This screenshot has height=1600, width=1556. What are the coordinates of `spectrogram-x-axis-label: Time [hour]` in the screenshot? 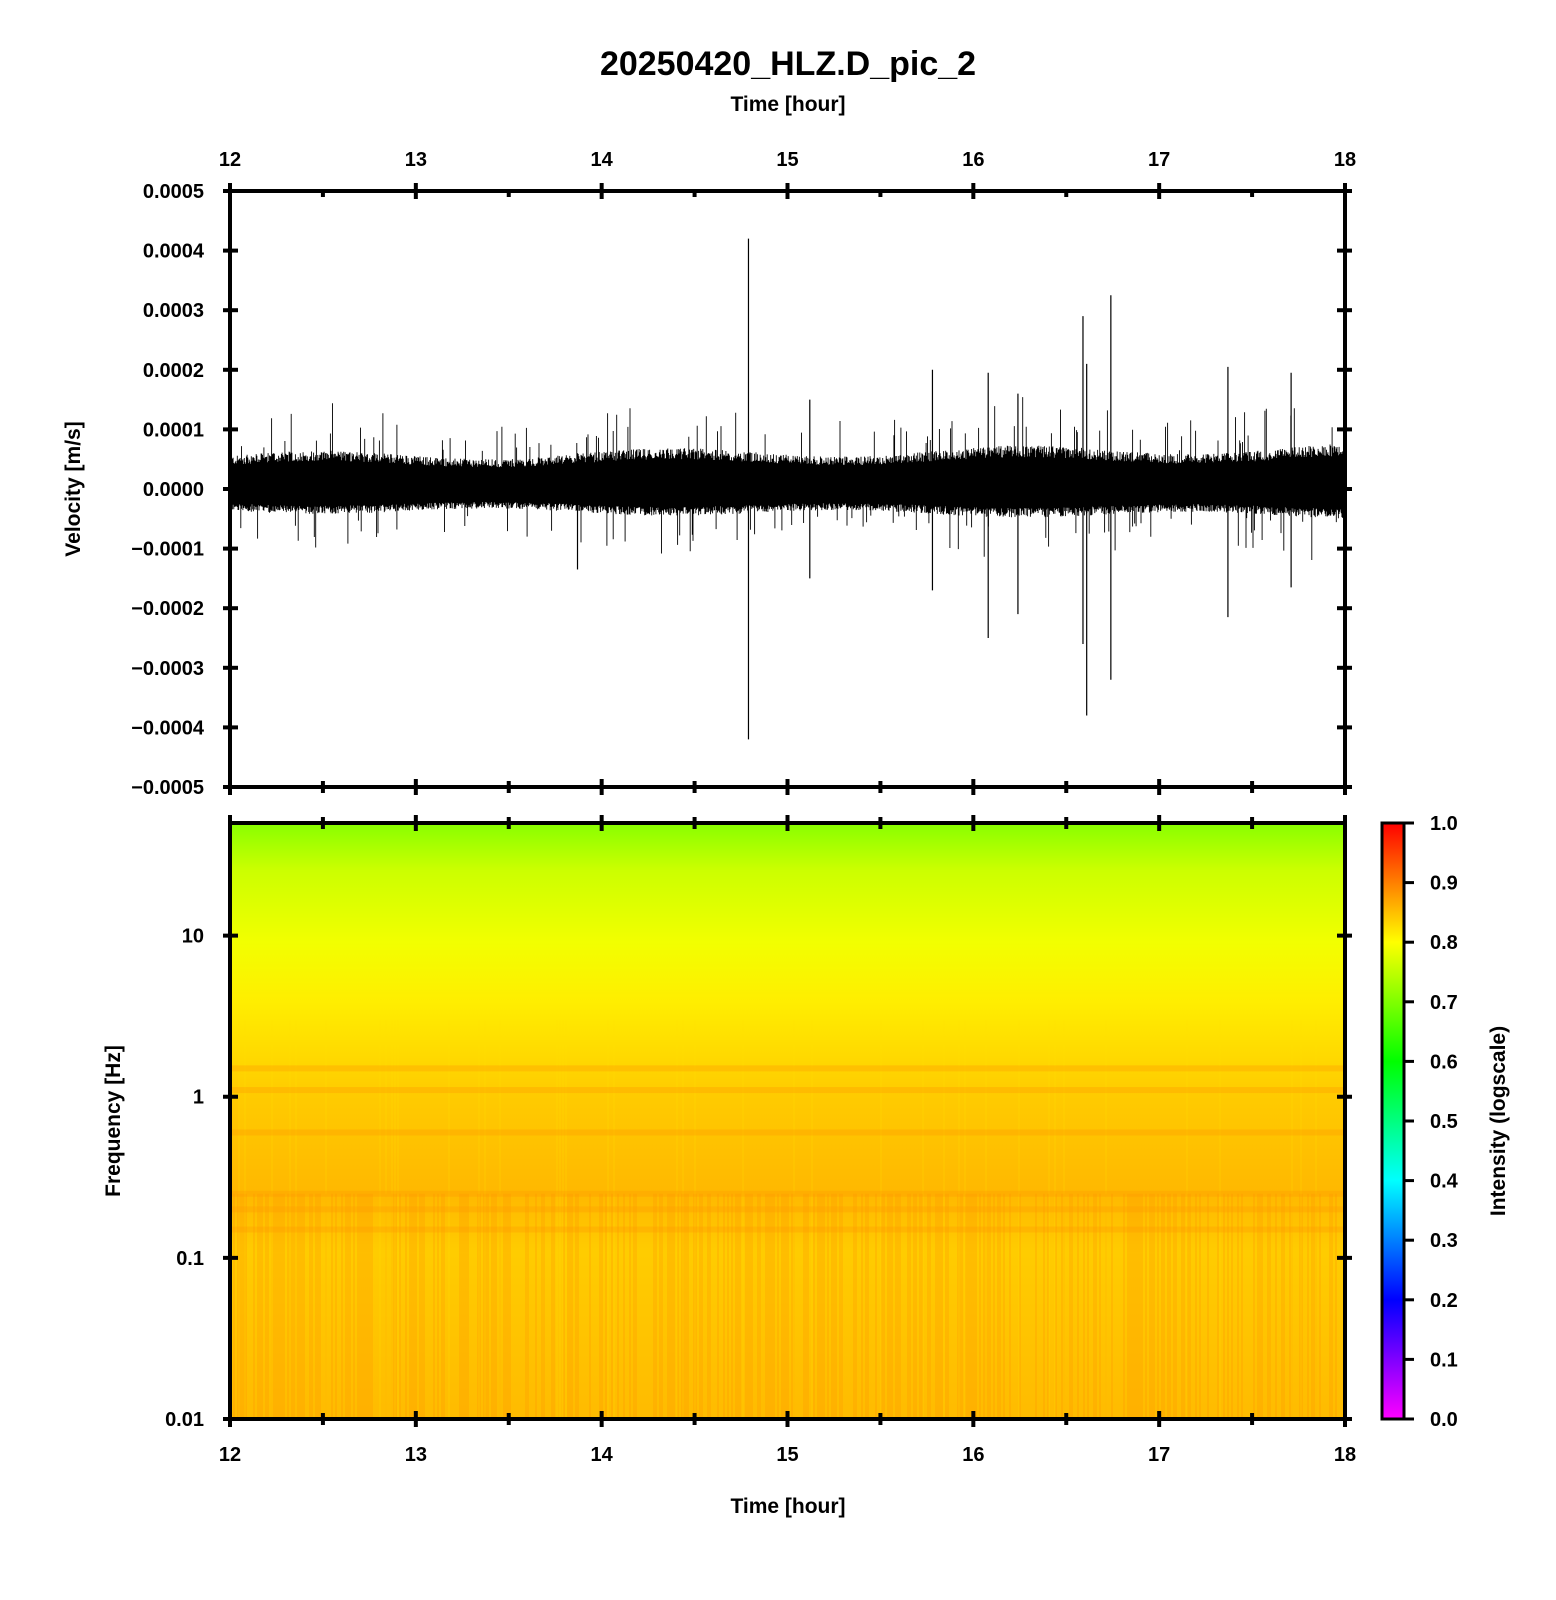 It's located at (787, 1506).